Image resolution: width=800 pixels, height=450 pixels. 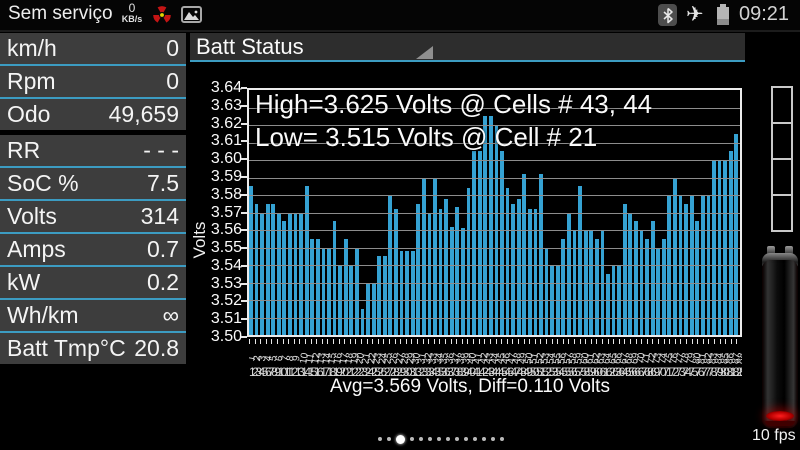 What do you see at coordinates (24, 150) in the screenshot?
I see `gauge-label: RR` at bounding box center [24, 150].